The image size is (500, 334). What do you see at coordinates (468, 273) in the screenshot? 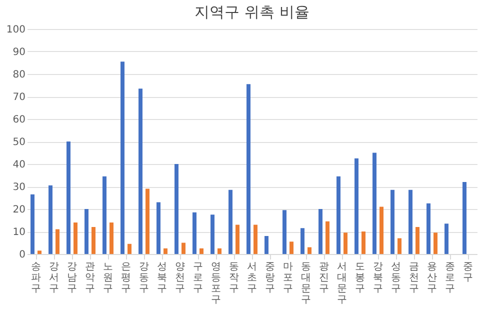
I see `x-tick-label: 중구` at bounding box center [468, 273].